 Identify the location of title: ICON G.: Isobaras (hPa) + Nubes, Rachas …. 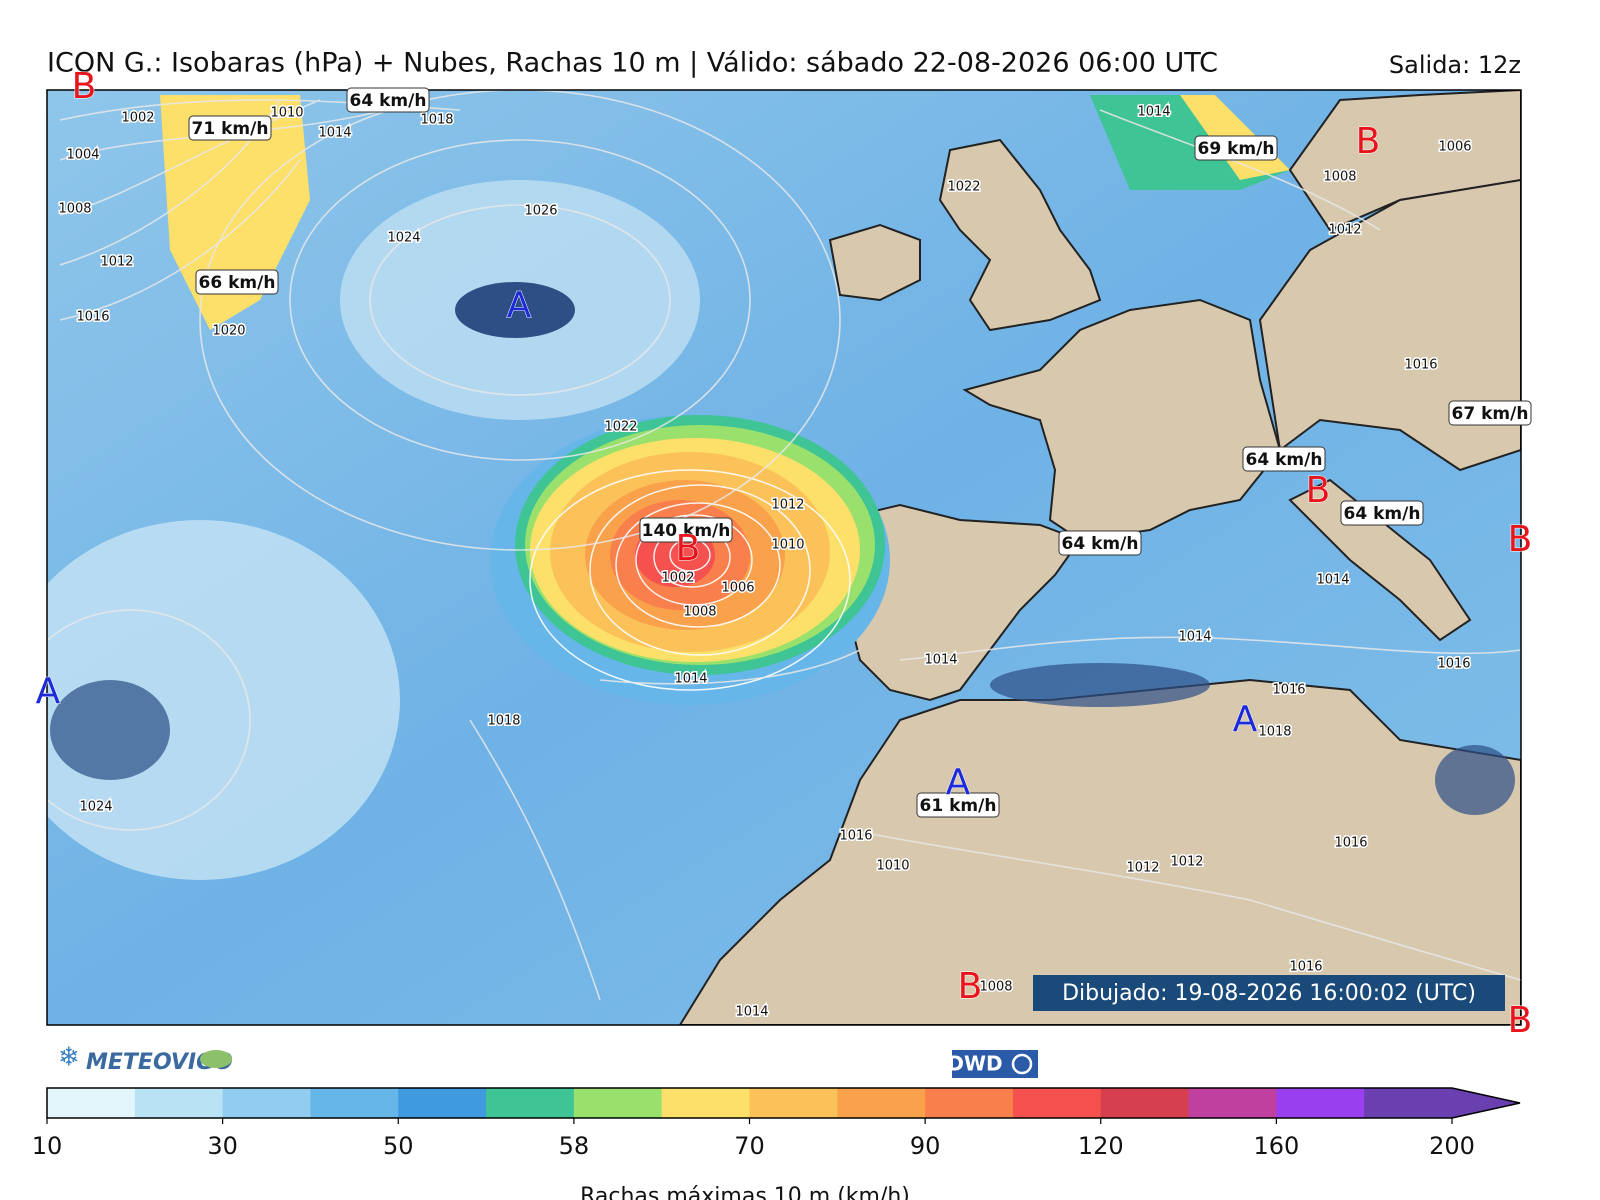
(632, 63).